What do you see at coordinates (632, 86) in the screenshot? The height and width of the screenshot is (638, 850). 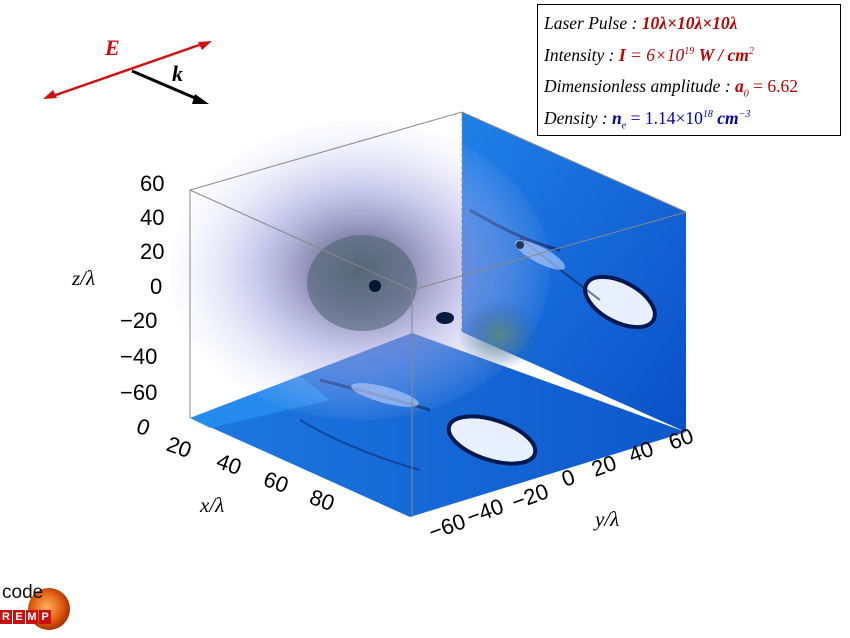 I see `amplitude-label: Dimensionless amplitude` at bounding box center [632, 86].